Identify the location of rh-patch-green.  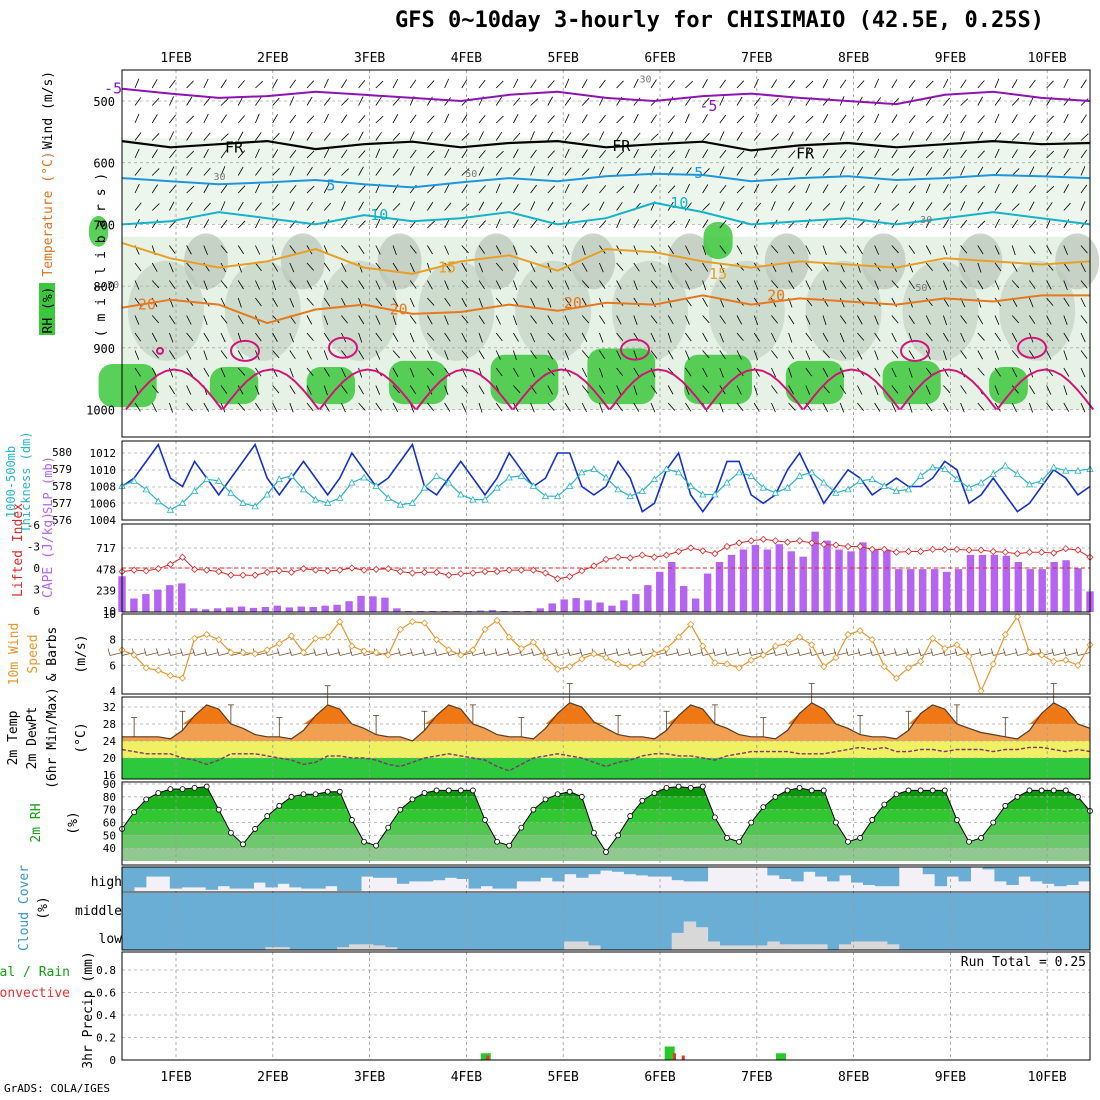
(911, 382).